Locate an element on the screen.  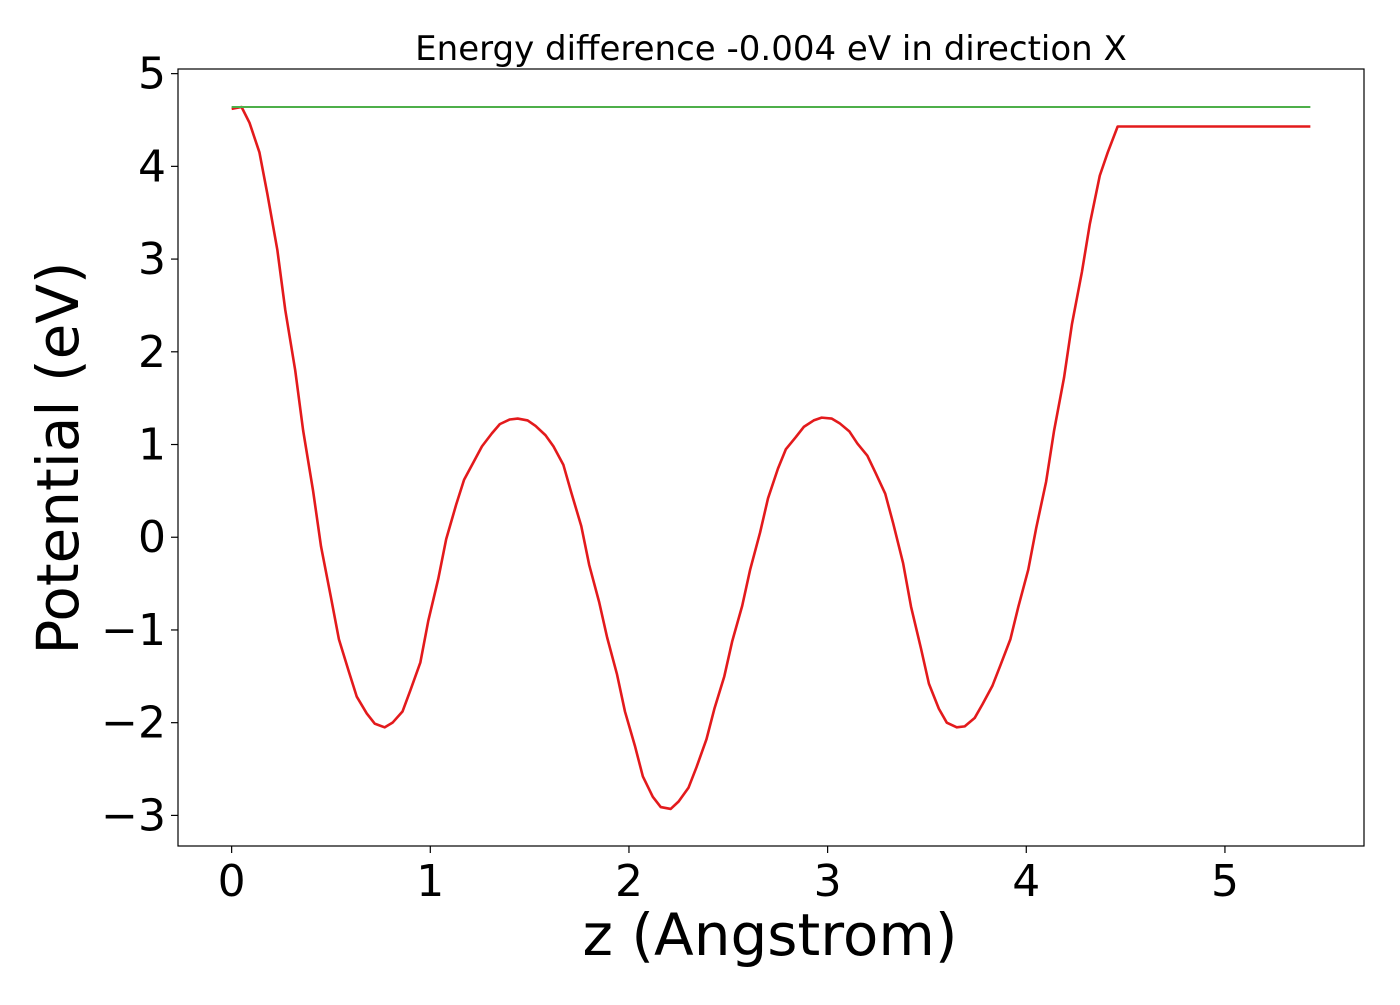
y-tick-label: −2 is located at coordinates (133, 723).